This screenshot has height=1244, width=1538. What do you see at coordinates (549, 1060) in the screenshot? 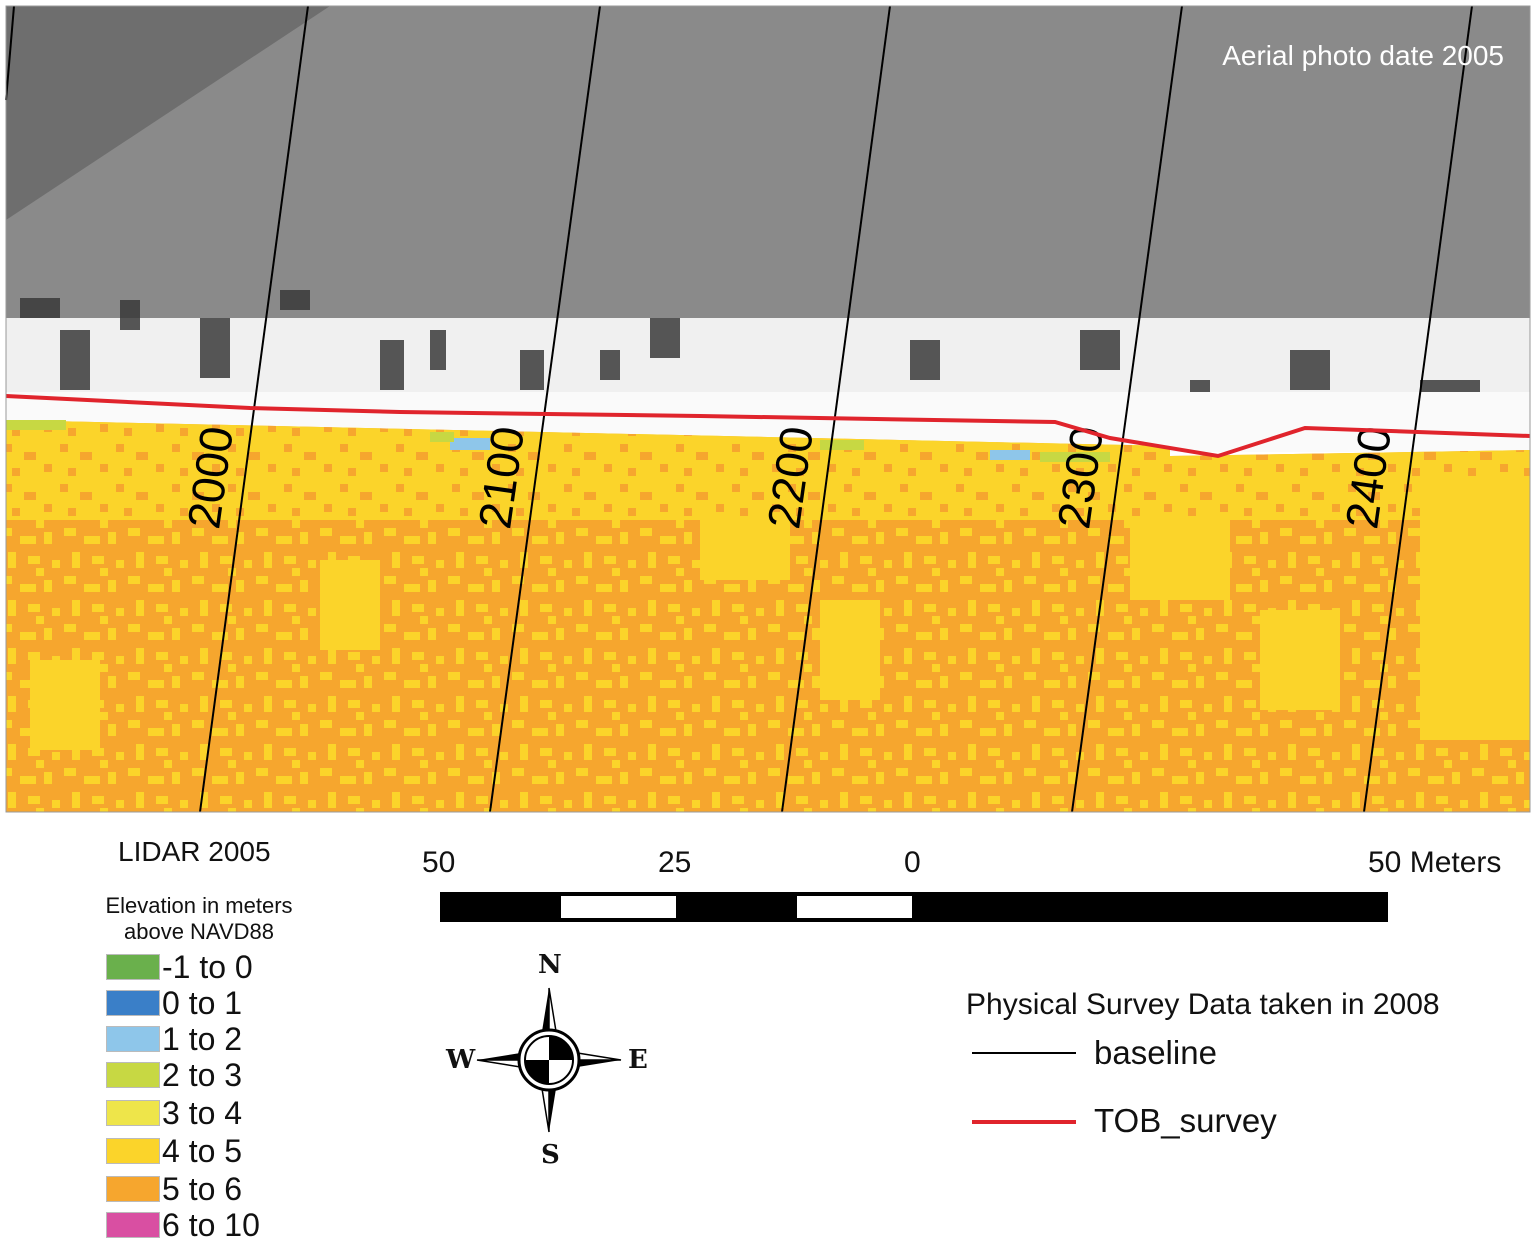
I see `compass-rose` at bounding box center [549, 1060].